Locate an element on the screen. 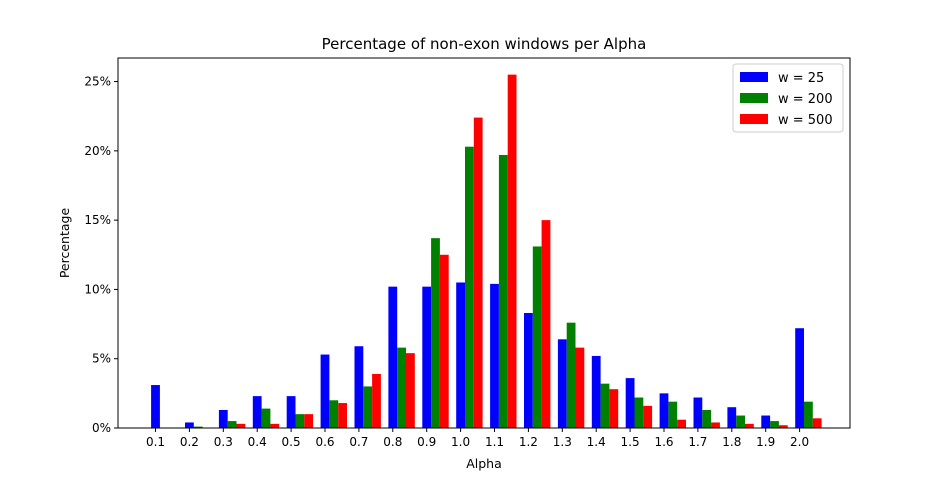  x-tick-label: 0.8 is located at coordinates (392, 442).